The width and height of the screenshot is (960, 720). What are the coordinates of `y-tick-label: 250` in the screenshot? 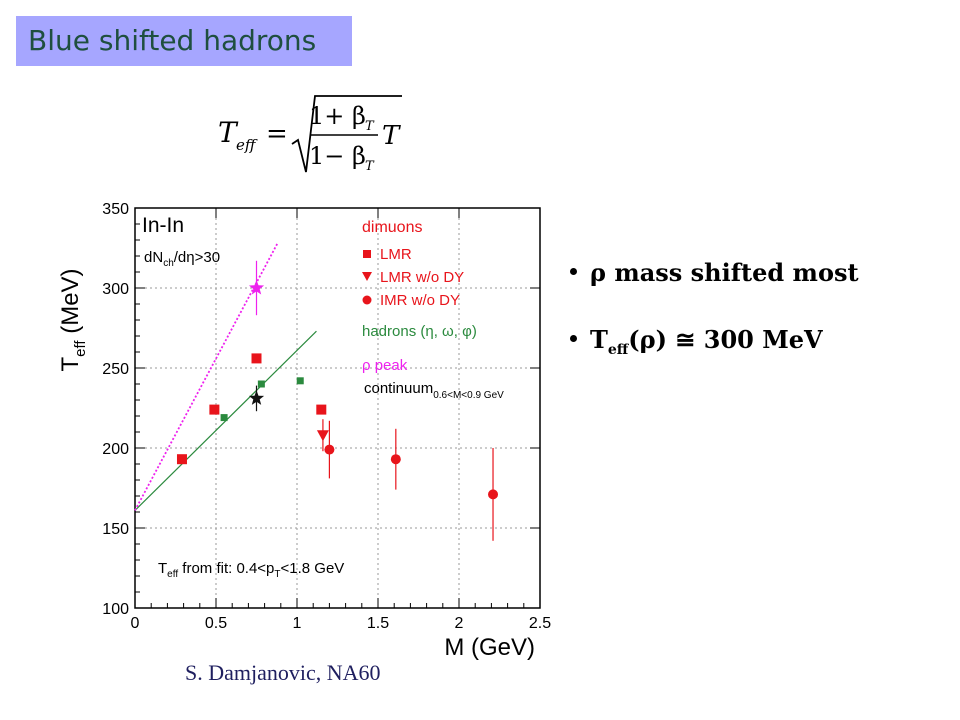 It's located at (115, 369).